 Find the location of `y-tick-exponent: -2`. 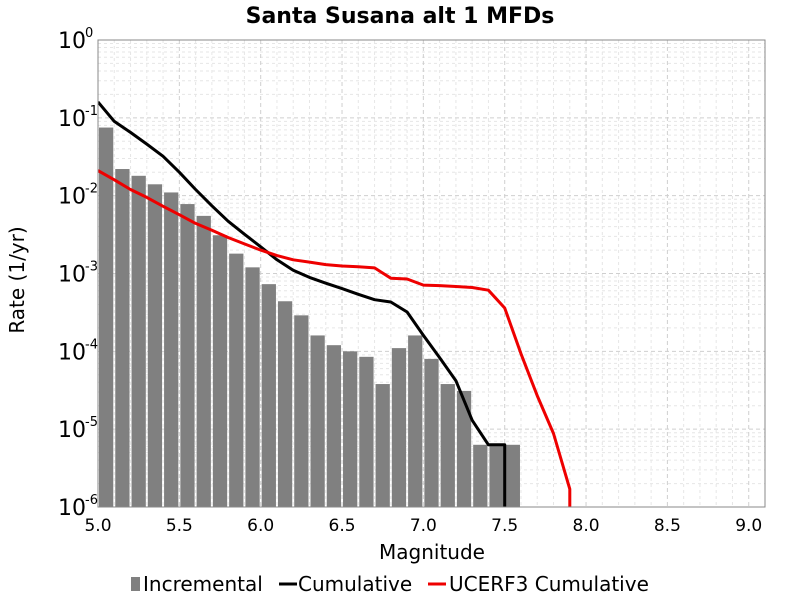

y-tick-exponent: -2 is located at coordinates (91, 189).